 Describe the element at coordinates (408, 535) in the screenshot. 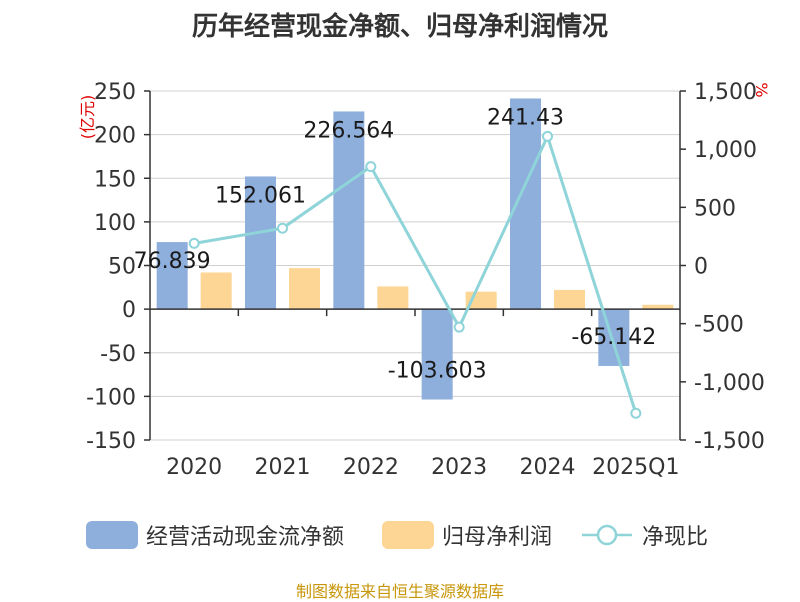

I see `legend-swatch-net-profit` at that location.